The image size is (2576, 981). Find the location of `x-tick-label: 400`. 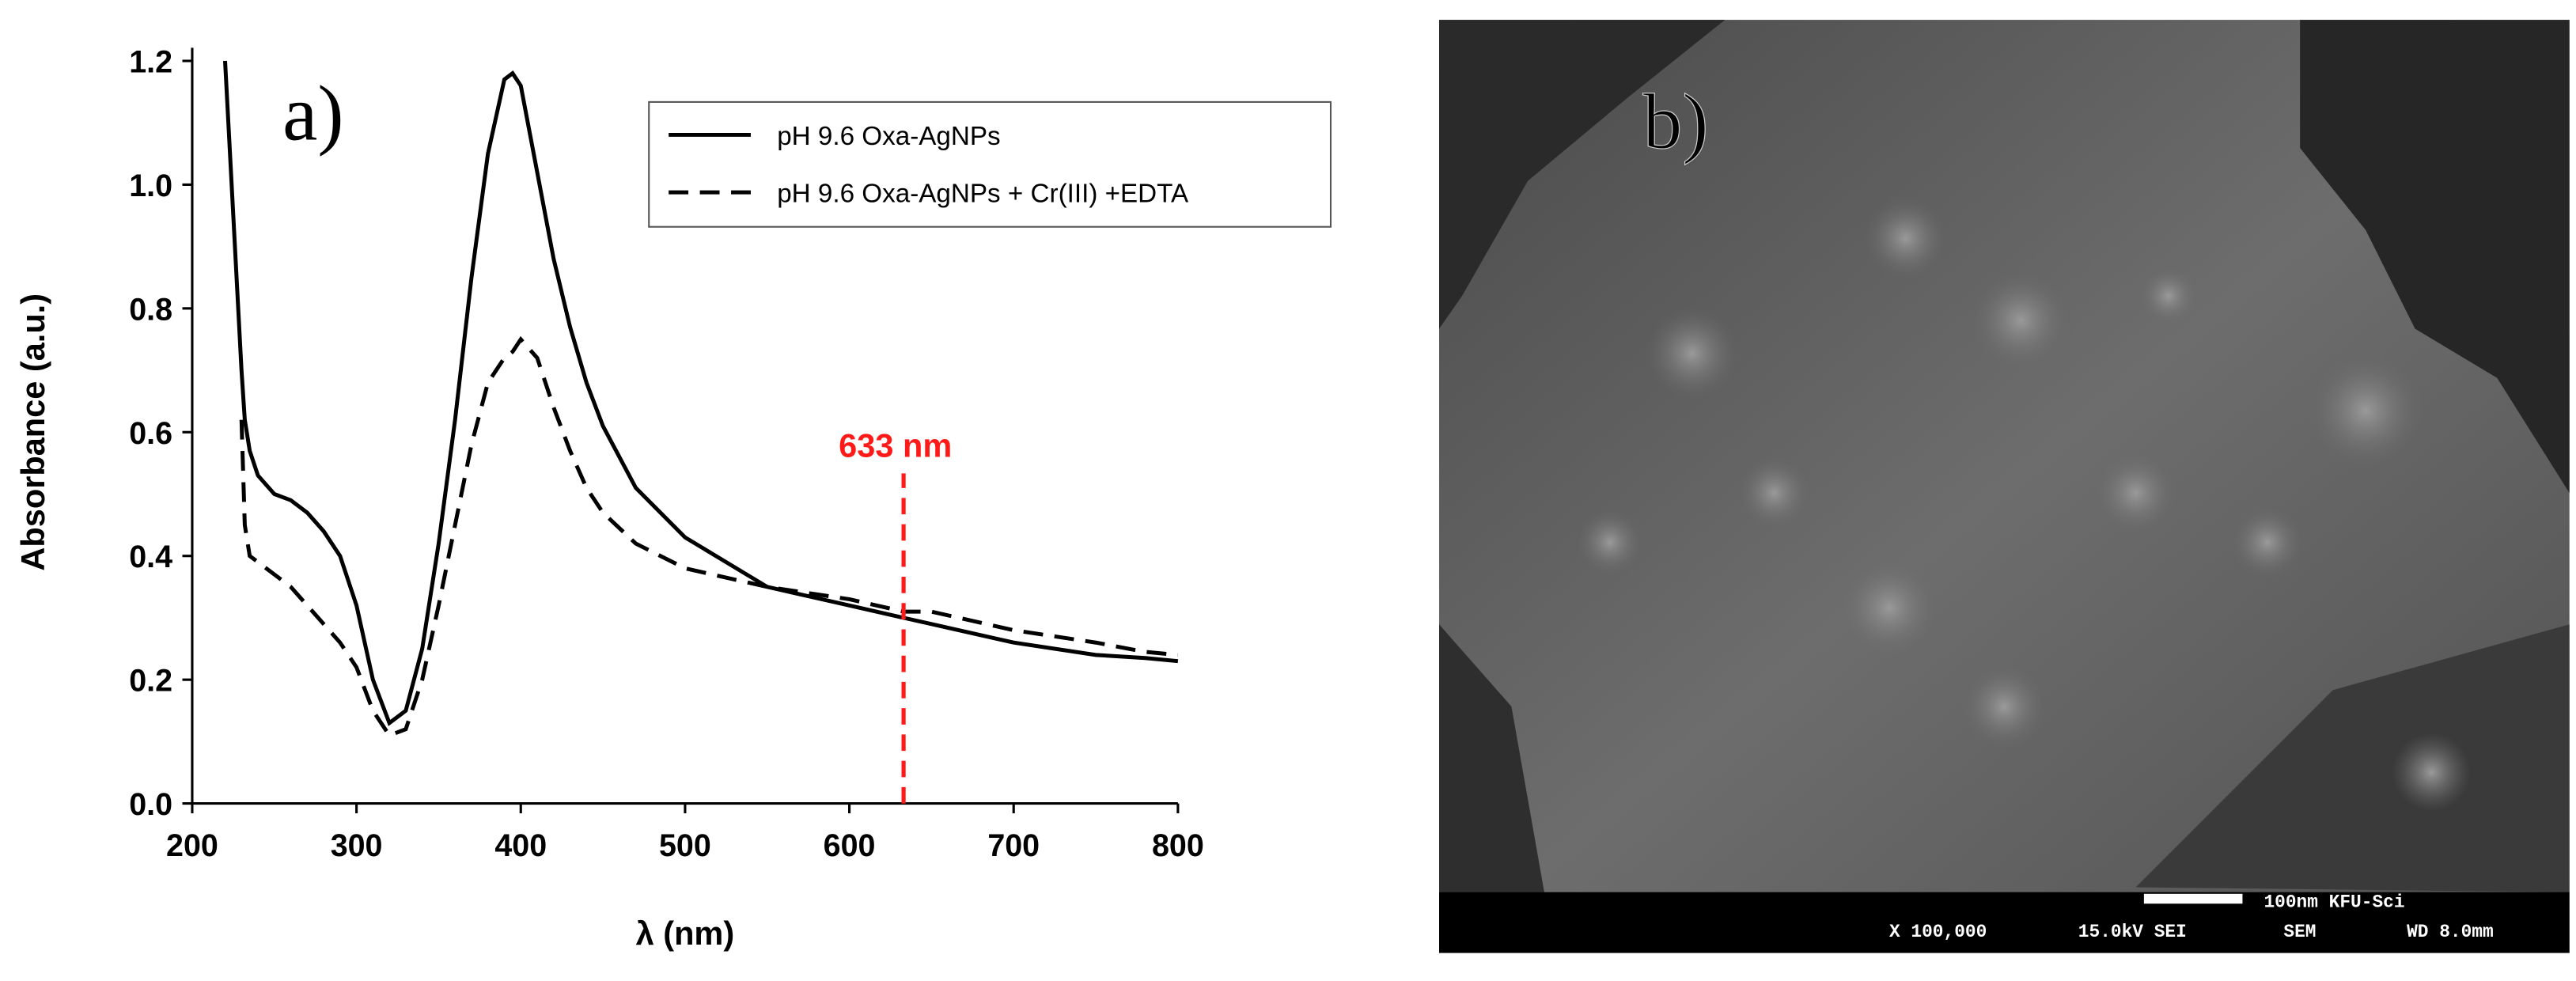

x-tick-label: 400 is located at coordinates (520, 846).